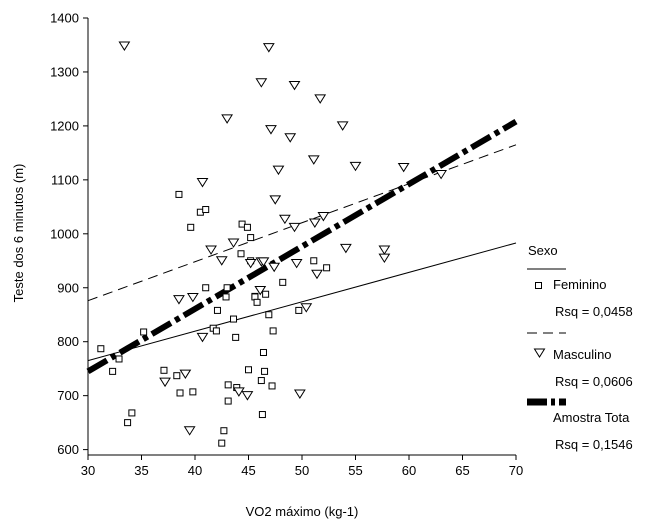 The image size is (649, 525). I want to click on x-tick-label: 70, so click(516, 470).